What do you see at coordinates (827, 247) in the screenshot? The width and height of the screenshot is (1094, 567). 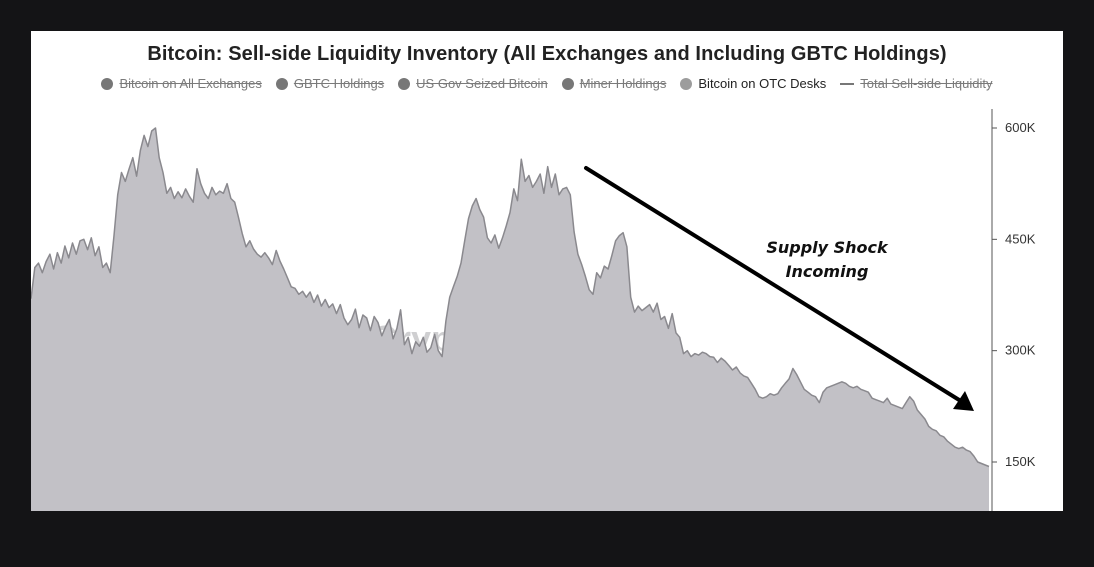 I see `annotation-line-1: Supply Shock` at bounding box center [827, 247].